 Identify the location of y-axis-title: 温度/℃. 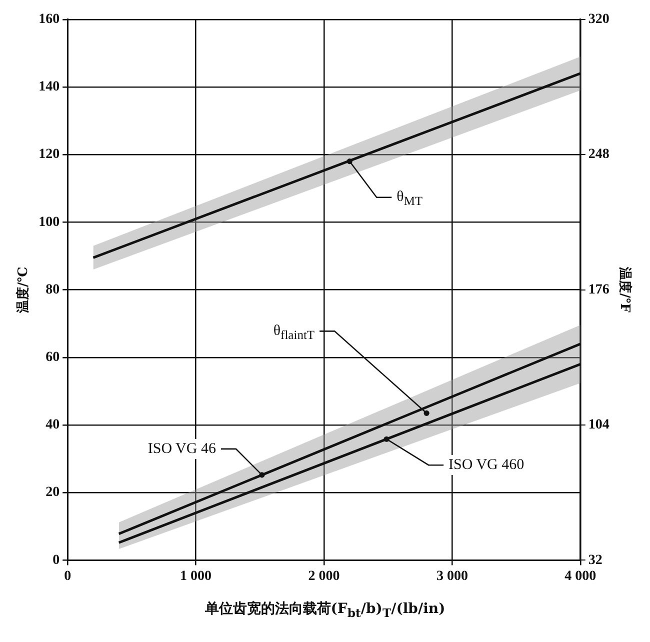
(23, 290).